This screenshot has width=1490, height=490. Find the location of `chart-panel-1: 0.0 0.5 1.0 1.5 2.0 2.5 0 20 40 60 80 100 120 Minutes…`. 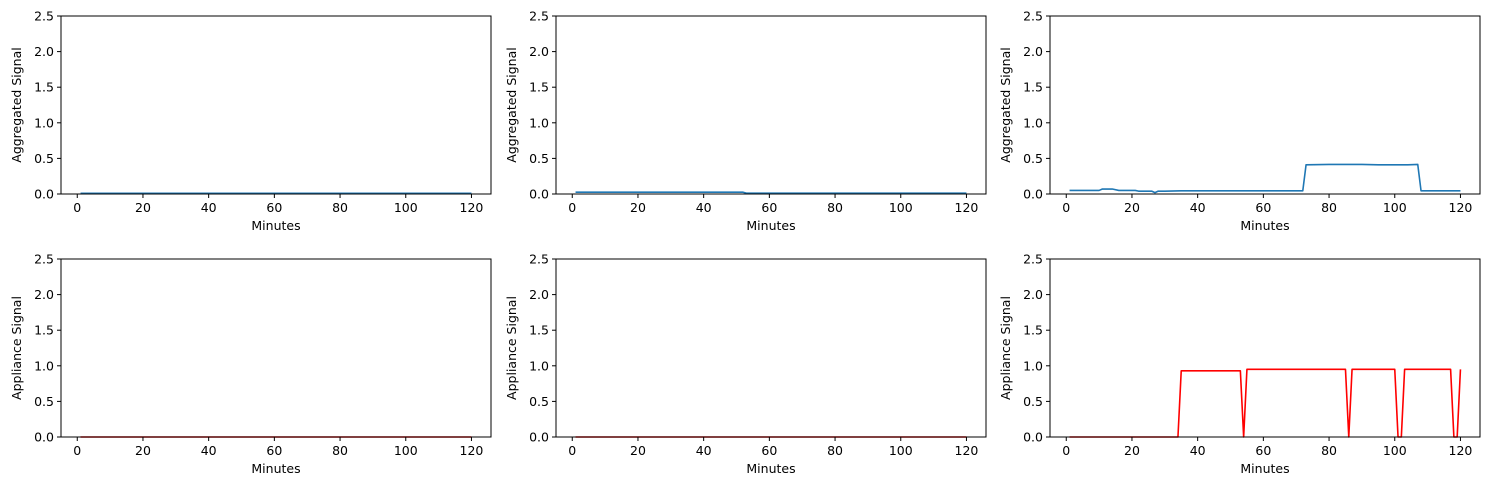

chart-panel-1: 0.0 0.5 1.0 1.5 2.0 2.5 0 20 40 60 80 100 120 Minutes… is located at coordinates (250, 121).